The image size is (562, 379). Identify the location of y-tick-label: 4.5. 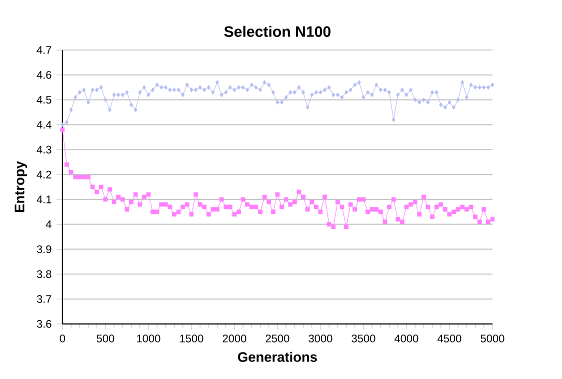
(44, 100).